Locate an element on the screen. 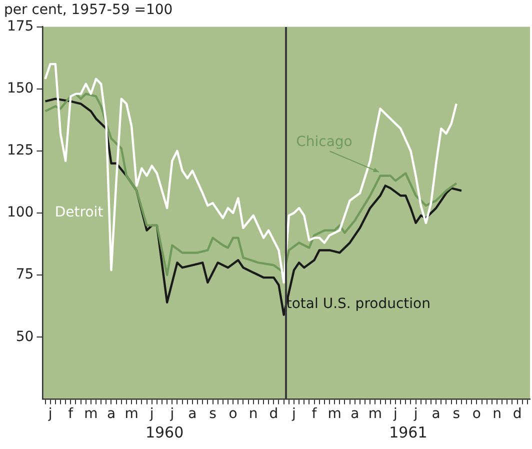  y-tick-label: 175 is located at coordinates (20, 26).